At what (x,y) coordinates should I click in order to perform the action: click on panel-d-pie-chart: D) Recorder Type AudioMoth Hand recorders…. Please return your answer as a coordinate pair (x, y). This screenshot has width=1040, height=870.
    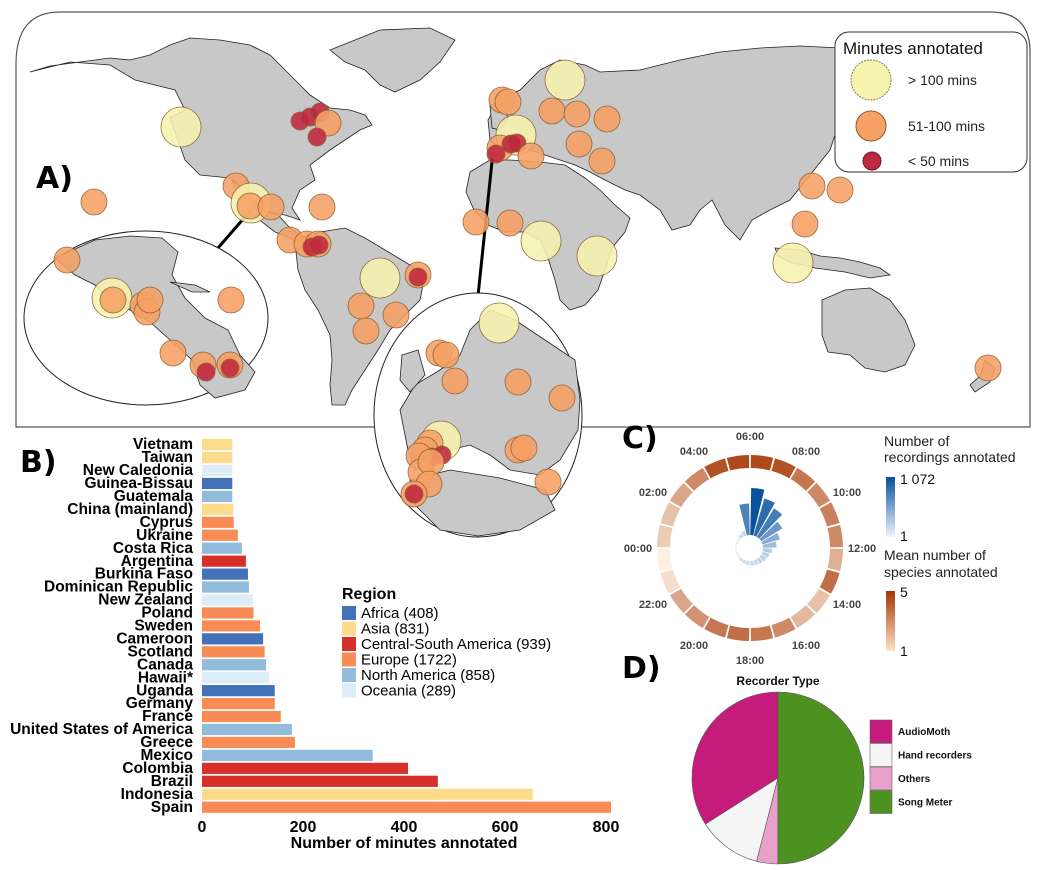
    Looking at the image, I should click on (797, 758).